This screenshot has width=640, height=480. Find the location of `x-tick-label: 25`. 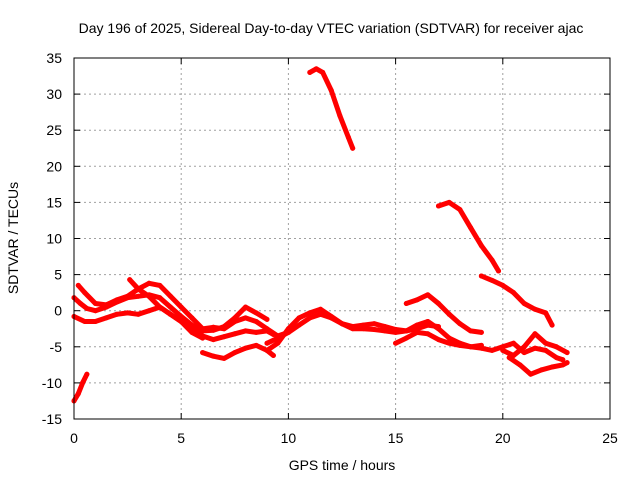

x-tick-label: 25 is located at coordinates (610, 438).